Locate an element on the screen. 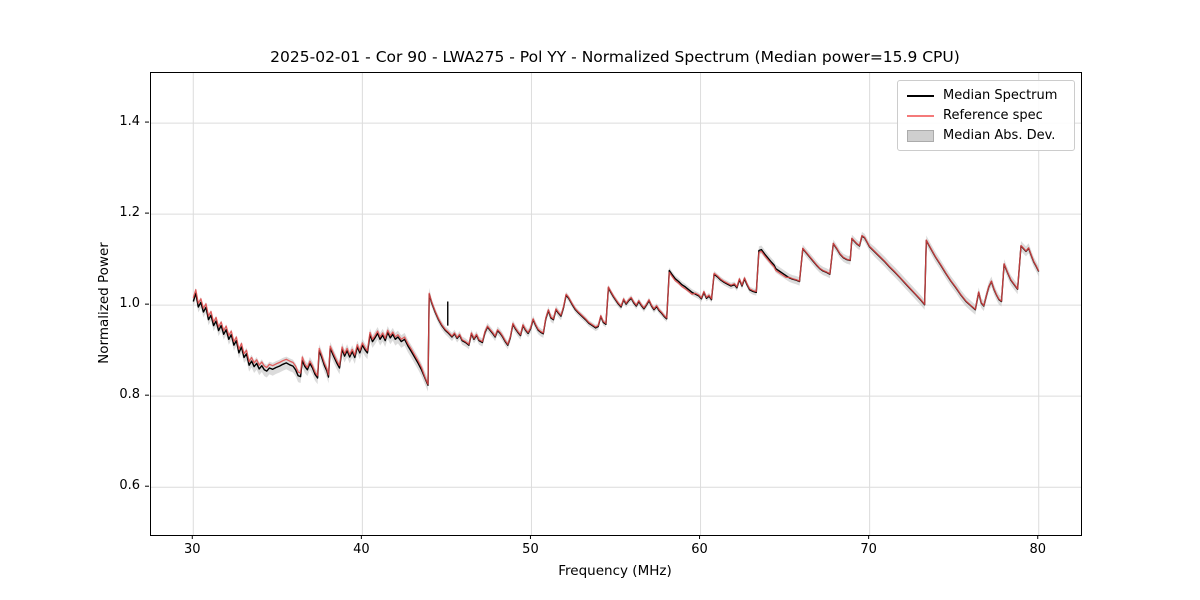 The height and width of the screenshot is (600, 1200). legend-item-median-spectrum: Median Spectrum is located at coordinates (985, 95).